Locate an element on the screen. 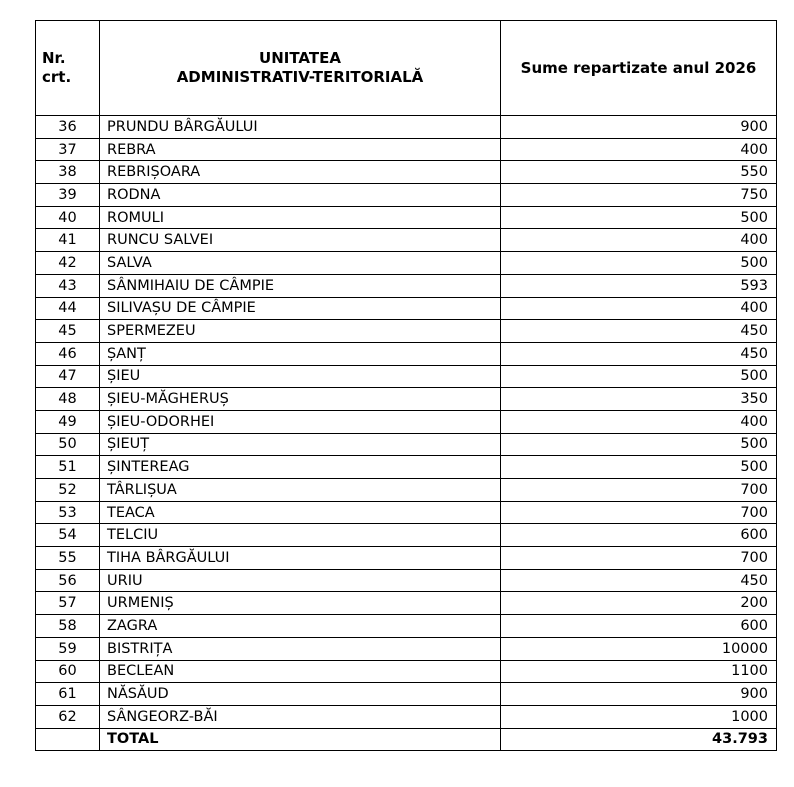 Image resolution: width=794 pixels, height=787 pixels. row-unit-name: REBRA is located at coordinates (300, 149).